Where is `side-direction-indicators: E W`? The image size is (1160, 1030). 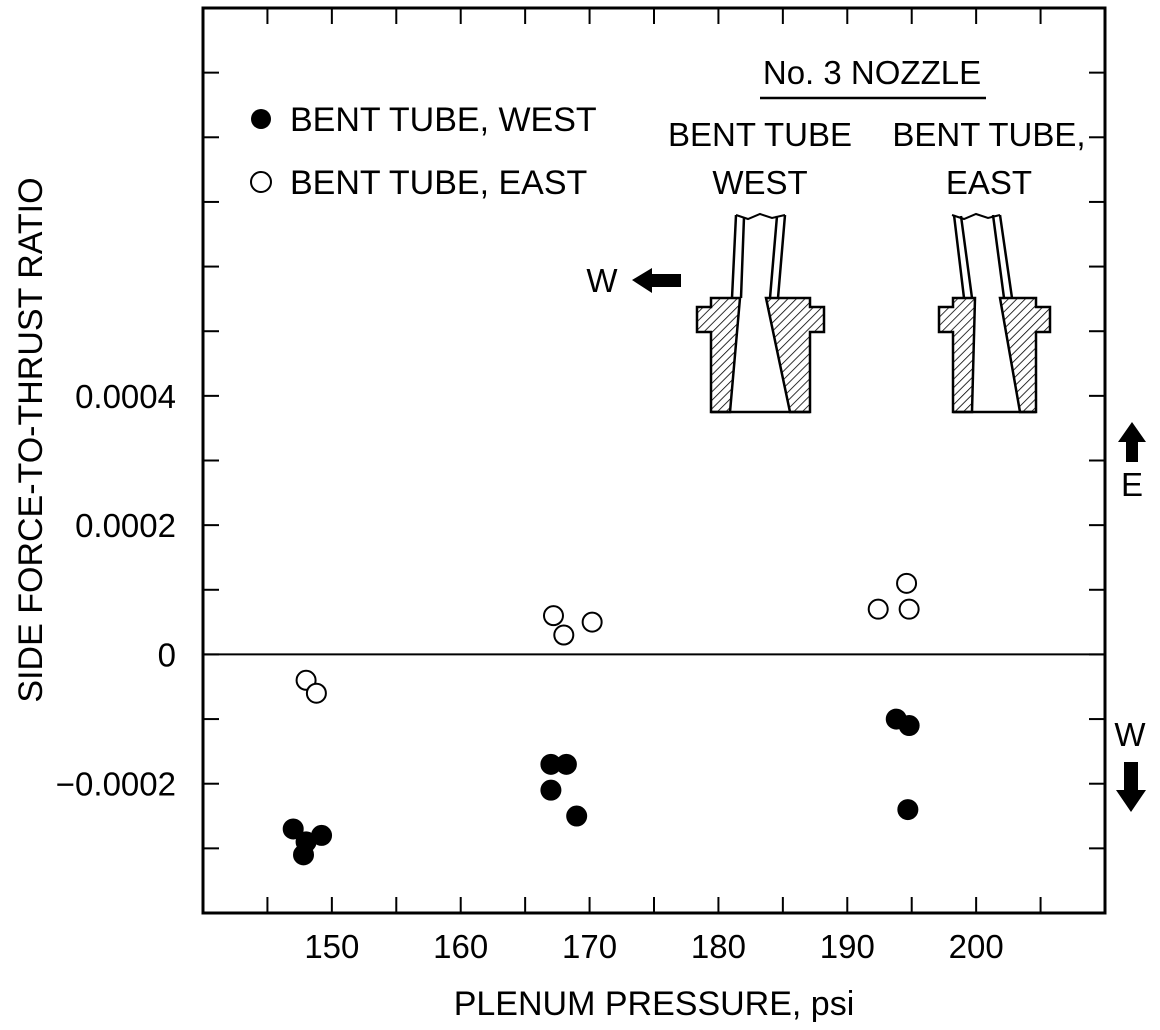 side-direction-indicators: E W is located at coordinates (1130, 617).